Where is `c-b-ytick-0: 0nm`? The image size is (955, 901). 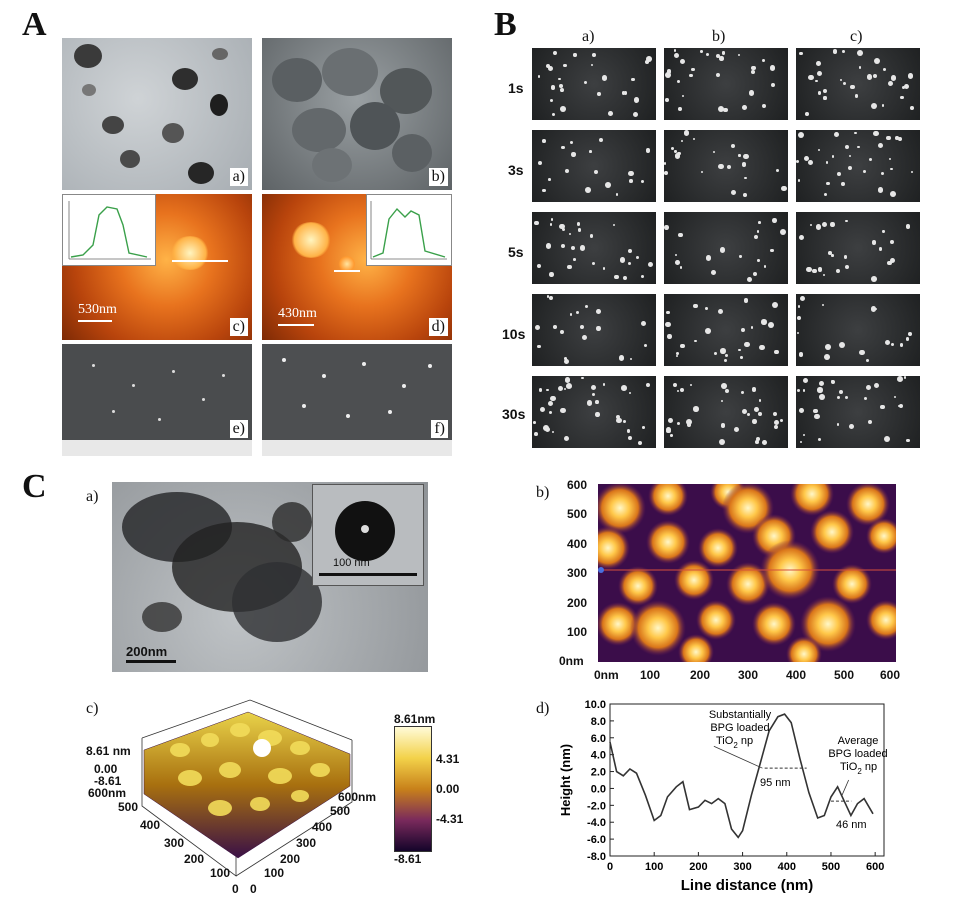
c-b-ytick-0: 0nm is located at coordinates (571, 661).